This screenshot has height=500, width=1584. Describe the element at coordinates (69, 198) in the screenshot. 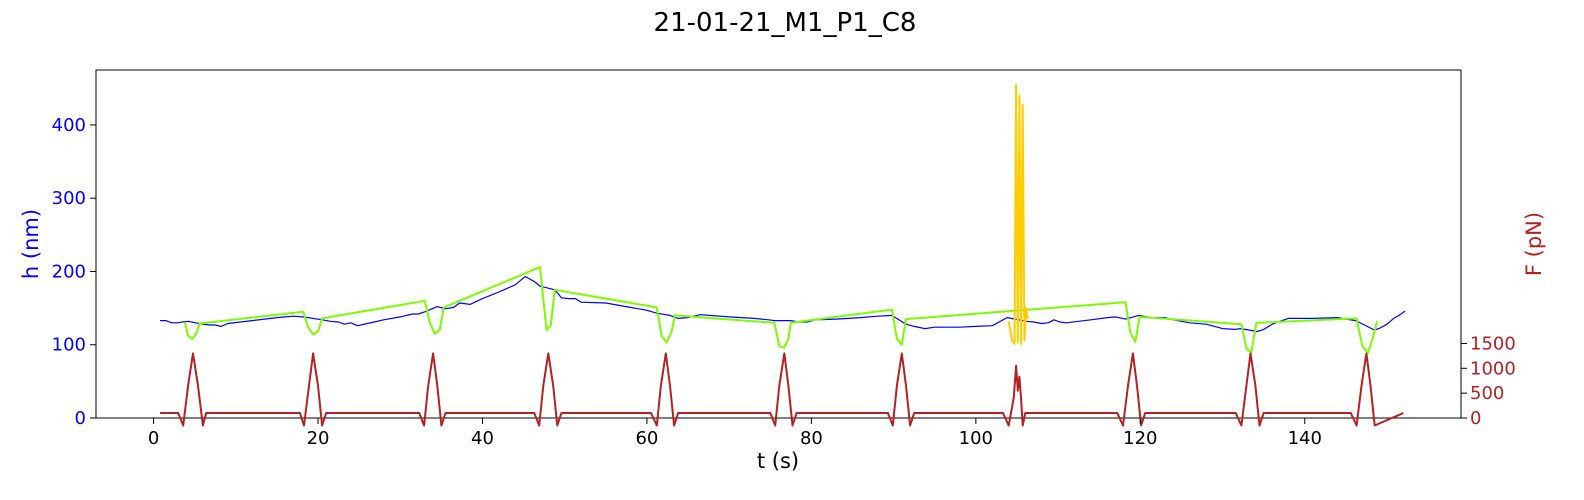

I see `left-y-tick-label: 300` at that location.